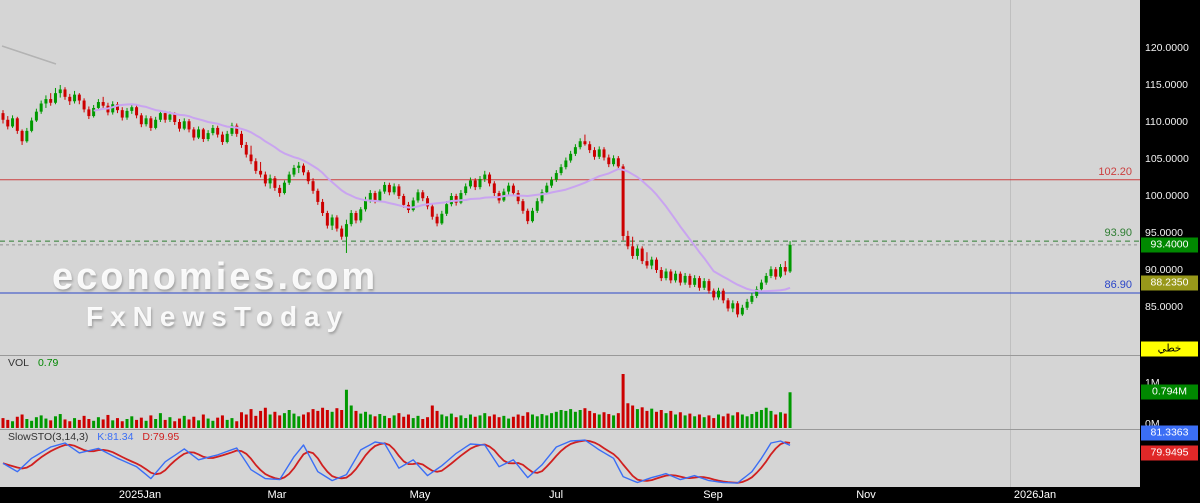  I want to click on watermark-economies: economies.com, so click(215, 277).